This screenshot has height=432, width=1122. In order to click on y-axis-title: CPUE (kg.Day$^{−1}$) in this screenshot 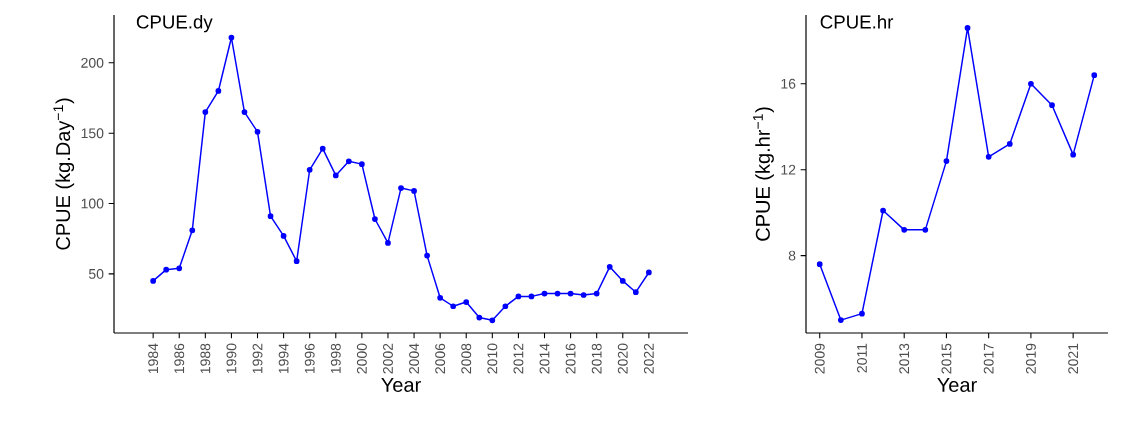, I will do `click(64, 174)`.